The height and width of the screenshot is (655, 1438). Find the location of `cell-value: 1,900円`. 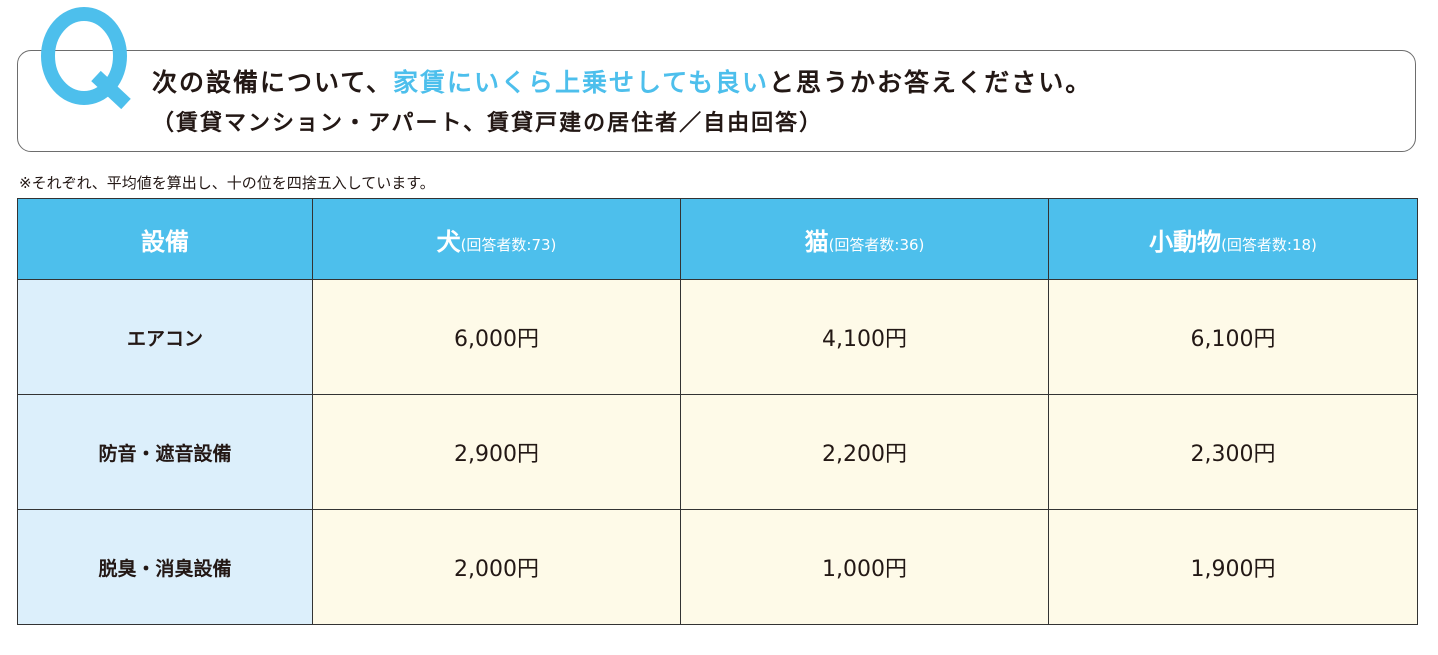

cell-value: 1,900円 is located at coordinates (1233, 567).